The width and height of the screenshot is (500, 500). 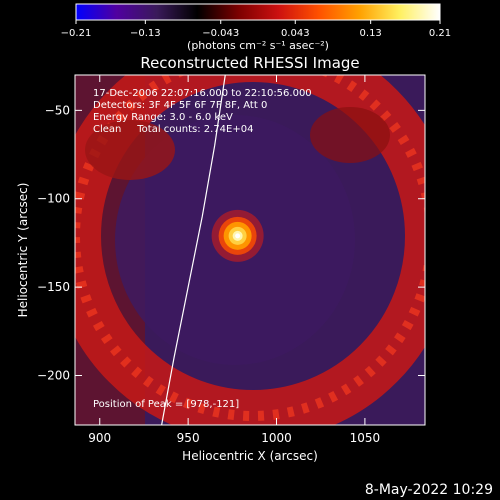 What do you see at coordinates (350, 135) in the screenshot?
I see `upper-right-lobe` at bounding box center [350, 135].